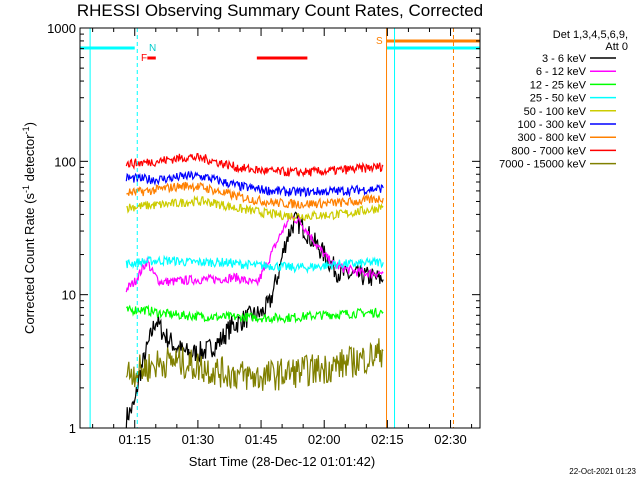  Describe the element at coordinates (379, 41) in the screenshot. I see `saa-marker-label: S` at that location.